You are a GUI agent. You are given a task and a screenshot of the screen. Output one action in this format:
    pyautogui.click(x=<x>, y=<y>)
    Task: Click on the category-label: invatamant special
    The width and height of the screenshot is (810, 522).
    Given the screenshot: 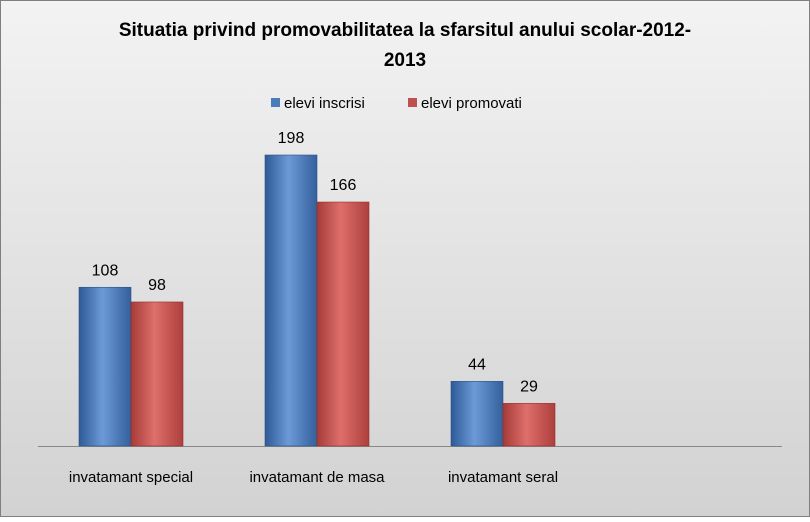 What is the action you would take?
    pyautogui.click(x=131, y=477)
    